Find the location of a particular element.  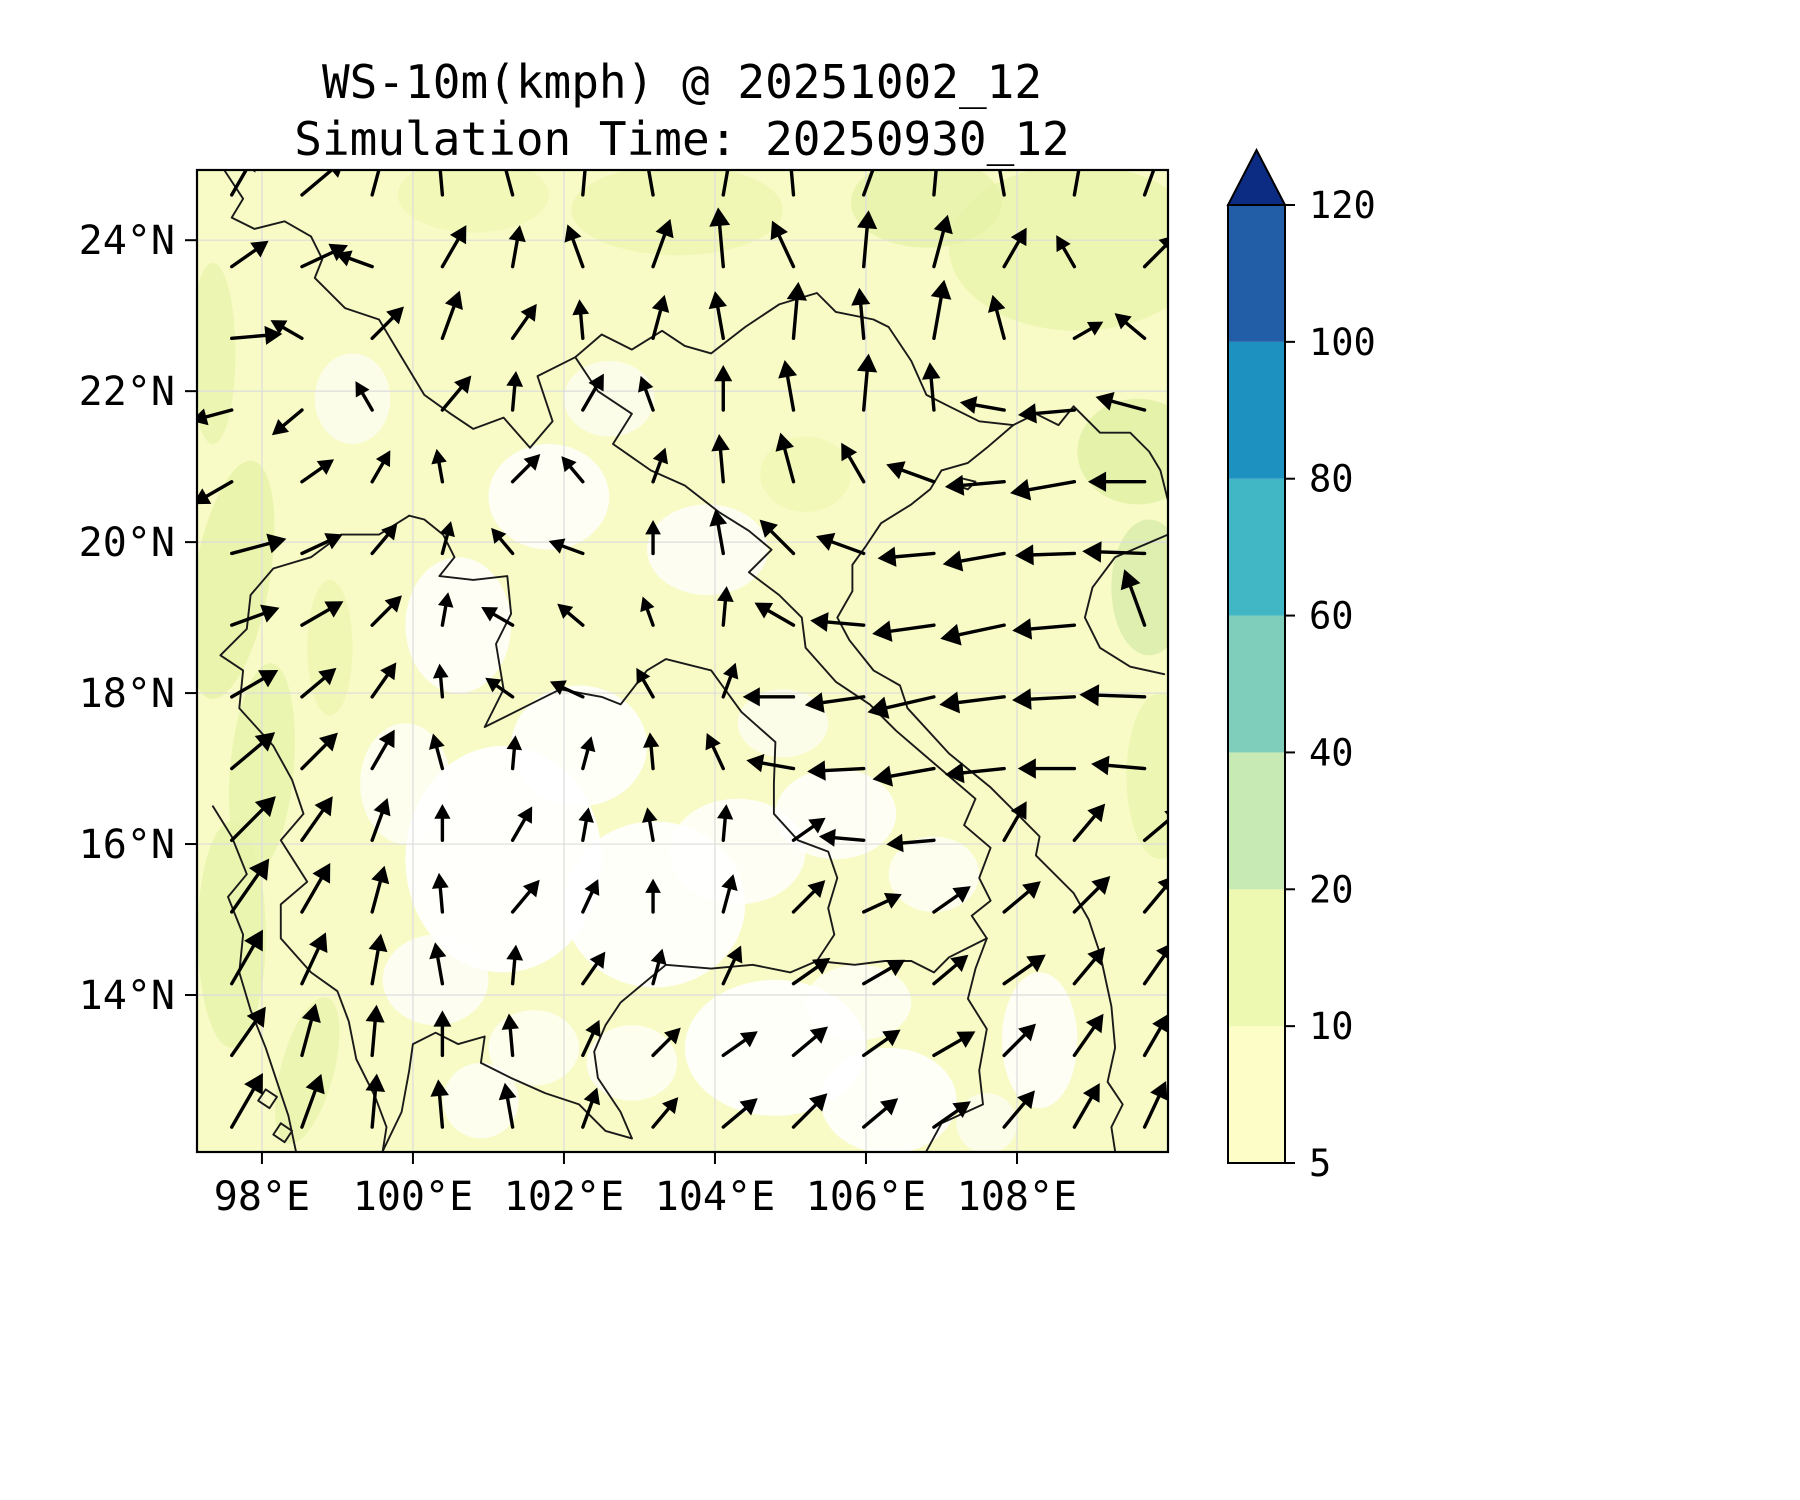

x-tick-label: 98°E is located at coordinates (262, 1197).